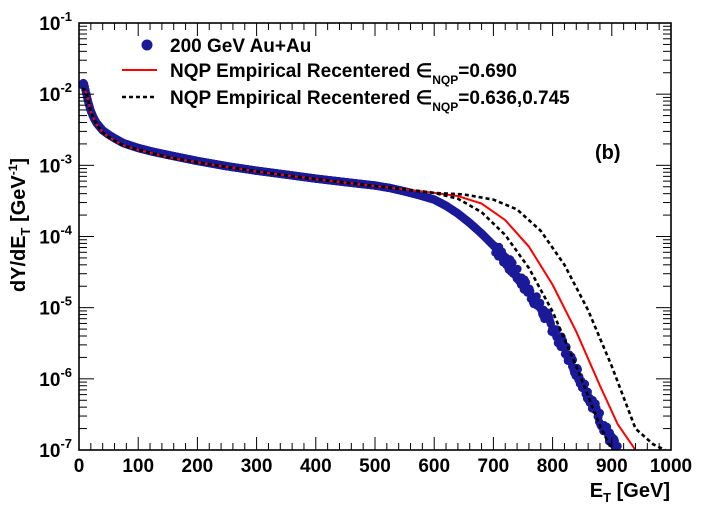 This screenshot has height=519, width=715. I want to click on legend-label-dashed-value: =0.636,0.745, so click(514, 98).